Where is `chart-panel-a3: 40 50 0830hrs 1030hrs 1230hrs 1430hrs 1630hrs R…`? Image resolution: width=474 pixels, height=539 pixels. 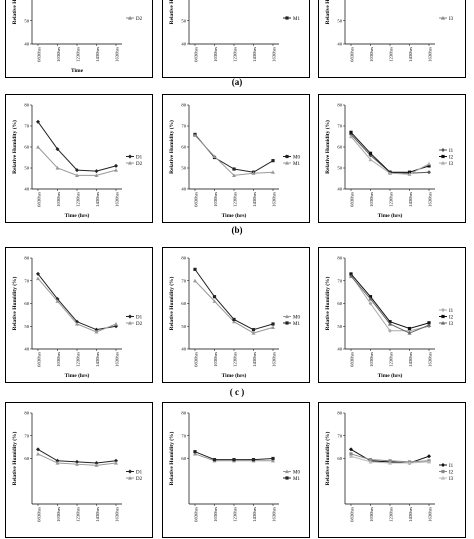
chart-panel-a3: 40 50 0830hrs 1030hrs 1230hrs 1430hrs 1630hrs R… is located at coordinates (392, 39).